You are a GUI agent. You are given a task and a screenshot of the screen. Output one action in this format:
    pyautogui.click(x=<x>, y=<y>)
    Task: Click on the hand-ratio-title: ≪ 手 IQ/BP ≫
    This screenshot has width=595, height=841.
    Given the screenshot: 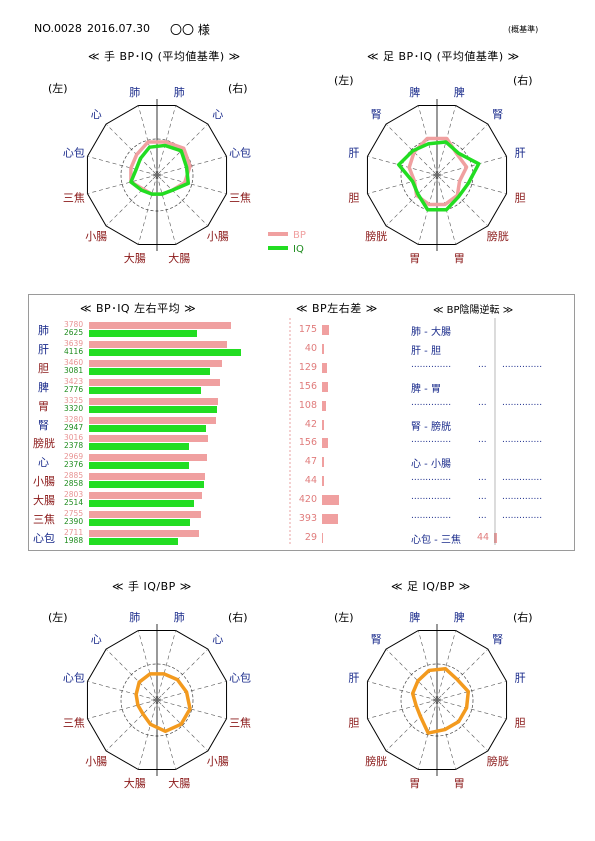 What is the action you would take?
    pyautogui.click(x=152, y=586)
    